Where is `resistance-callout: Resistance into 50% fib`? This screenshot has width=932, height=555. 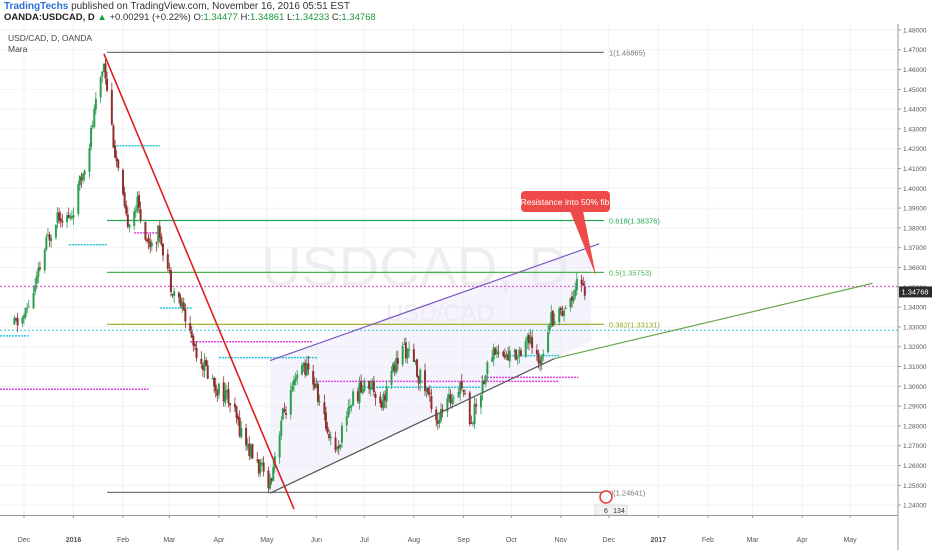 resistance-callout: Resistance into 50% fib is located at coordinates (565, 233).